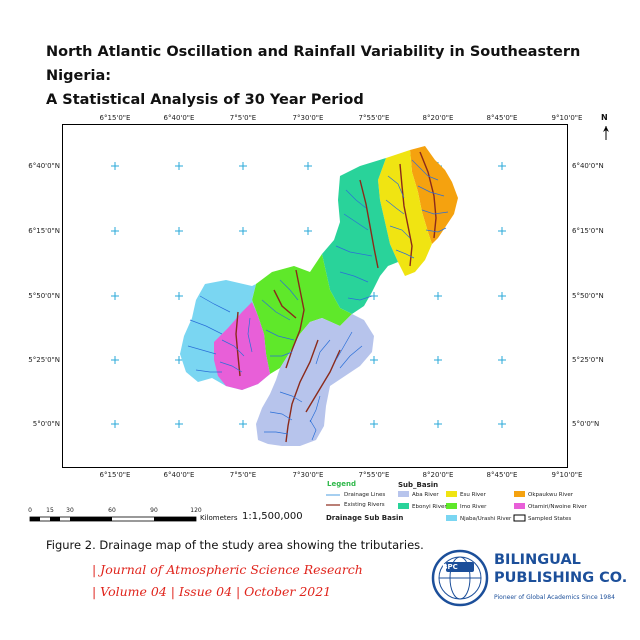 This screenshot has height=640, width=640. I want to click on legend-drainage-sub-basin: Drainage Sub Basin, so click(365, 518).